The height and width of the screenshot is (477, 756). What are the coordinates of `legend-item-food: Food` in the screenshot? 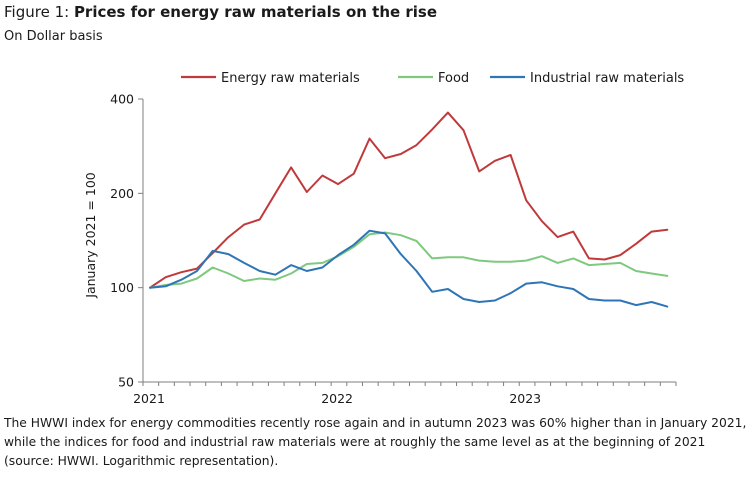 It's located at (433, 78).